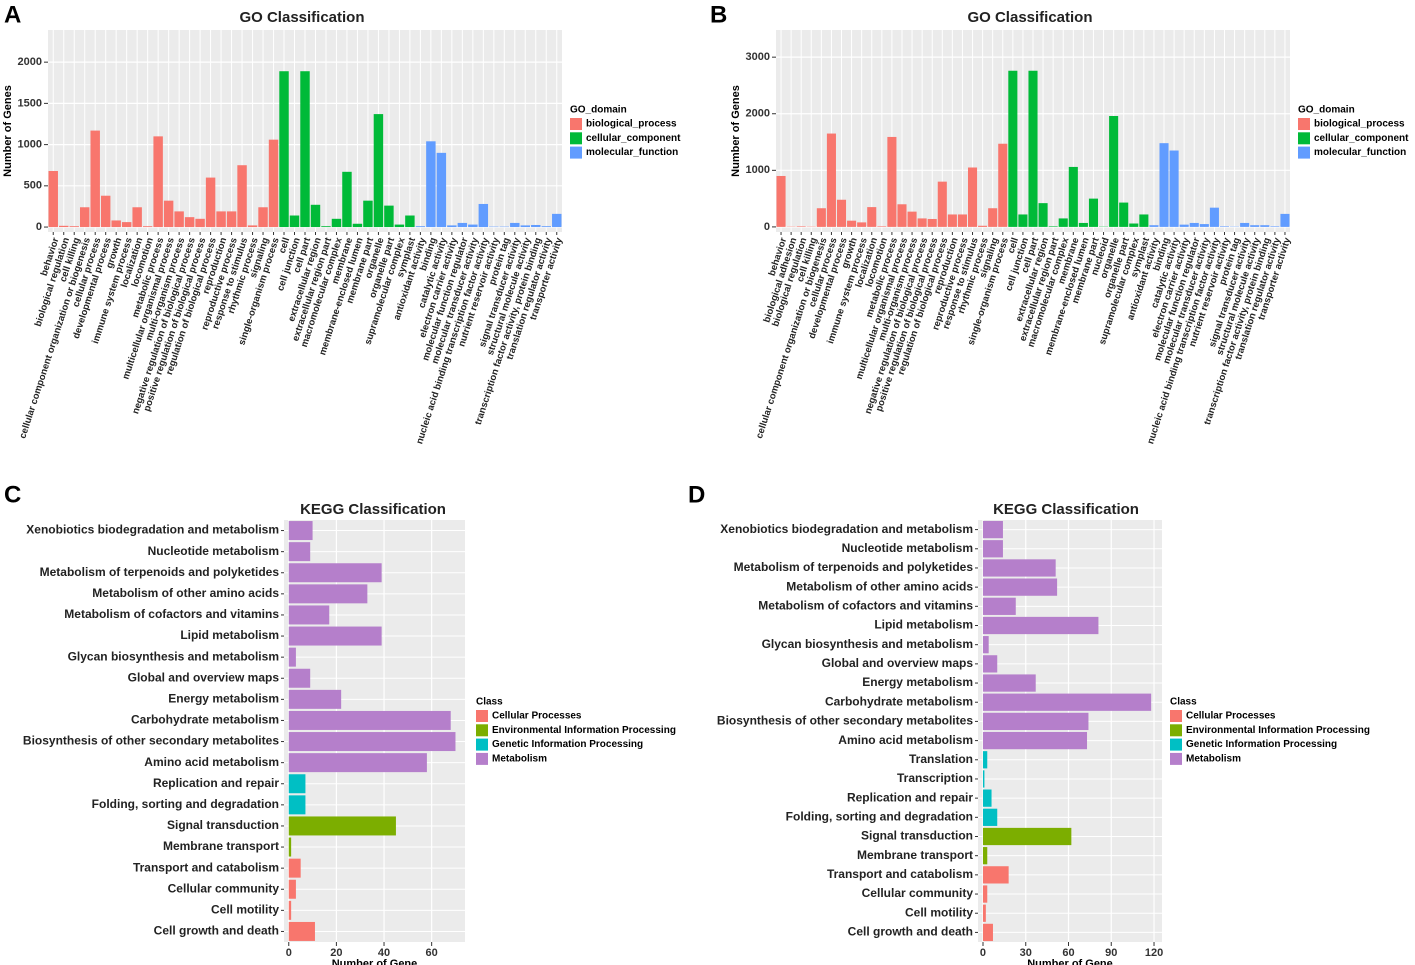 The width and height of the screenshot is (1415, 965). What do you see at coordinates (223, 699) in the screenshot?
I see `y-tick-label: Energy metabolism` at bounding box center [223, 699].